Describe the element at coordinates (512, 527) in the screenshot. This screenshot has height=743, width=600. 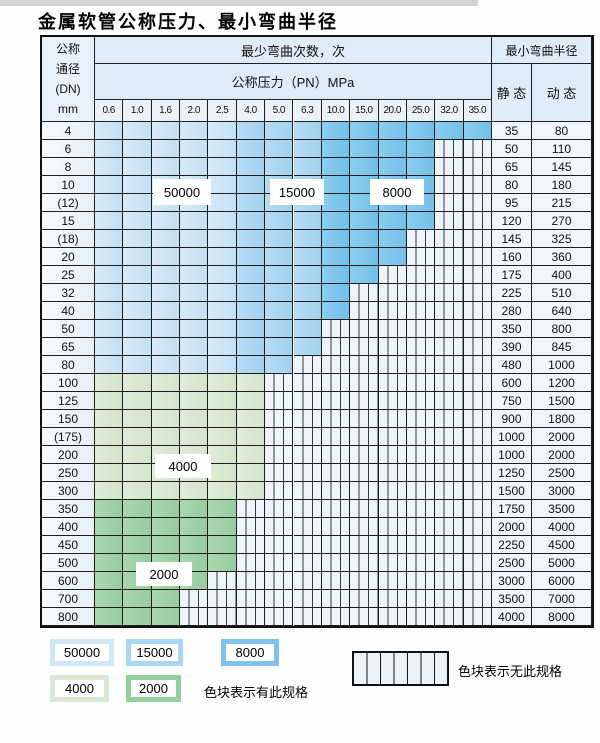
I see `static-radius-value: 2000` at that location.